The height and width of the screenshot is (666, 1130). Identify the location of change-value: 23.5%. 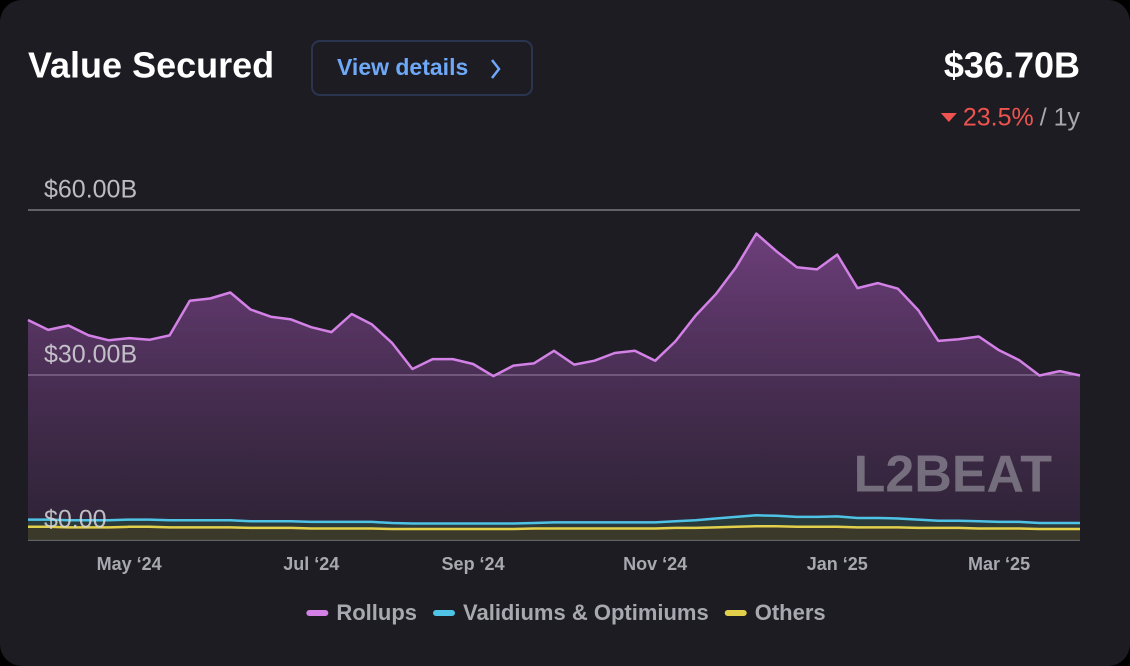
(998, 118).